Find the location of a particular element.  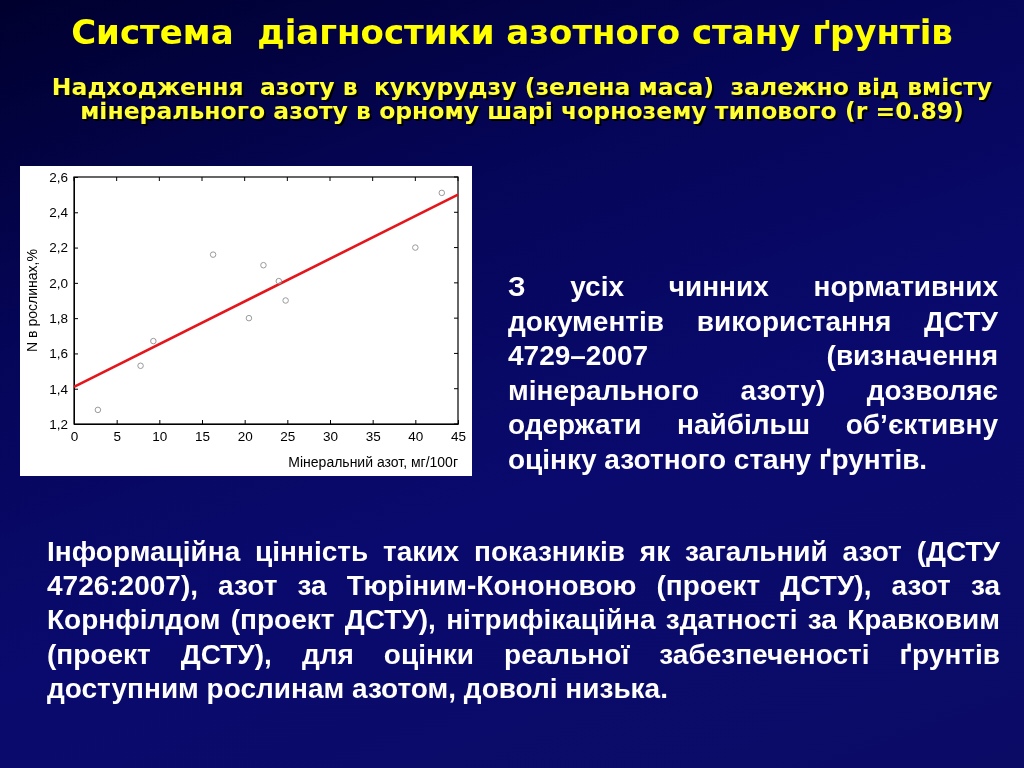

chart-title: Система діагностики азотного стану ґрунтів is located at coordinates (512, 32).